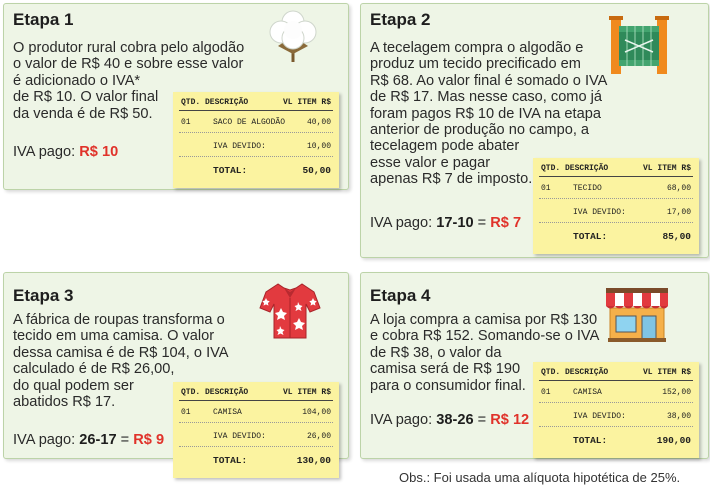 The image size is (710, 496). I want to click on iva-calc: 17-10, so click(455, 223).